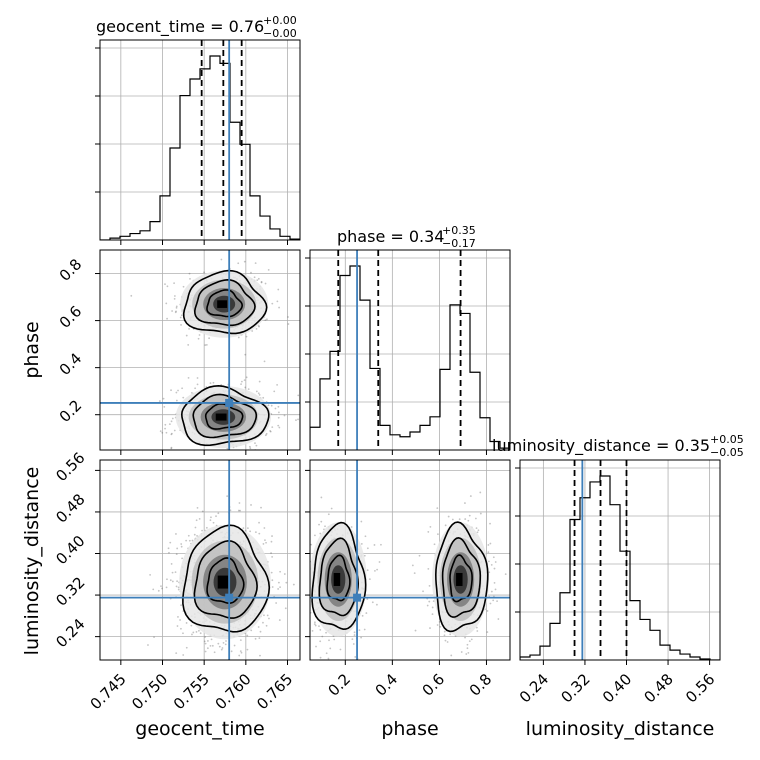 This screenshot has width=760, height=760. I want to click on hist-phase-border, so click(410, 350).